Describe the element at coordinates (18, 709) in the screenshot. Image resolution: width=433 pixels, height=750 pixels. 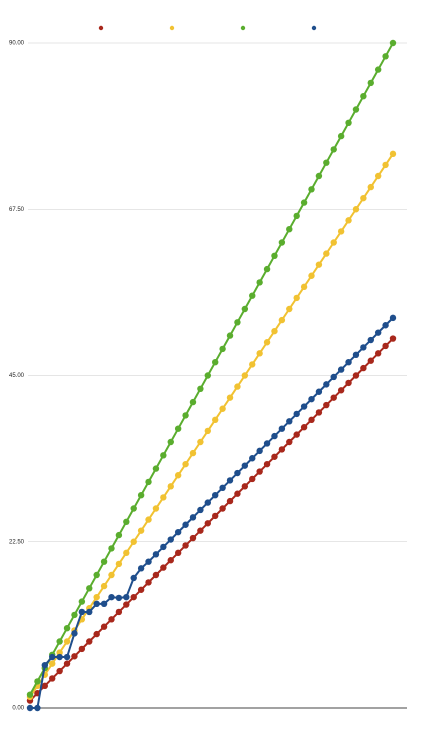
I see `y-tick-label: 0.00` at that location.